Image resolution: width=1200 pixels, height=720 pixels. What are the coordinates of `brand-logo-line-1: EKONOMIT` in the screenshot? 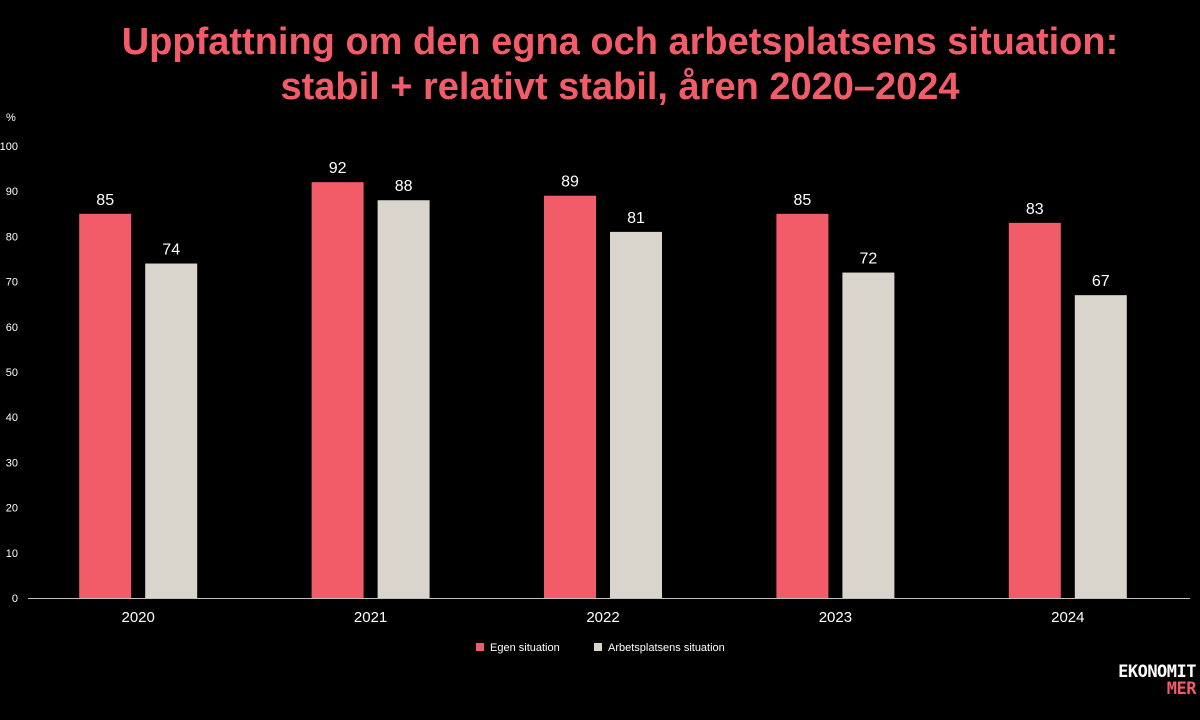 It's located at (1157, 672).